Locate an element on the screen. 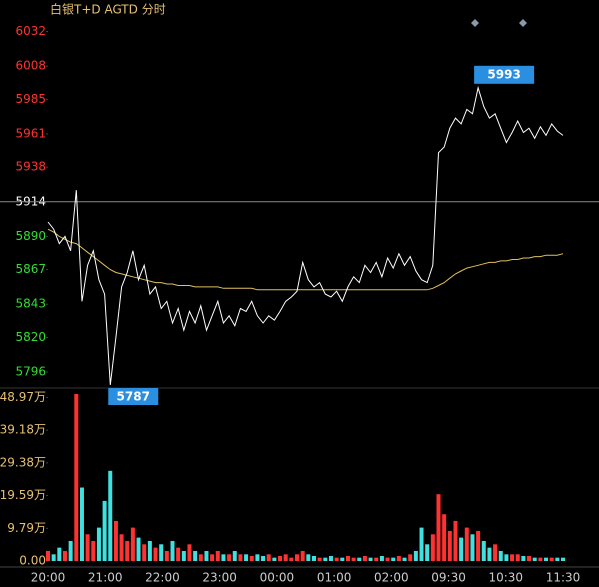  y-tick-label: 5820 is located at coordinates (30, 337).